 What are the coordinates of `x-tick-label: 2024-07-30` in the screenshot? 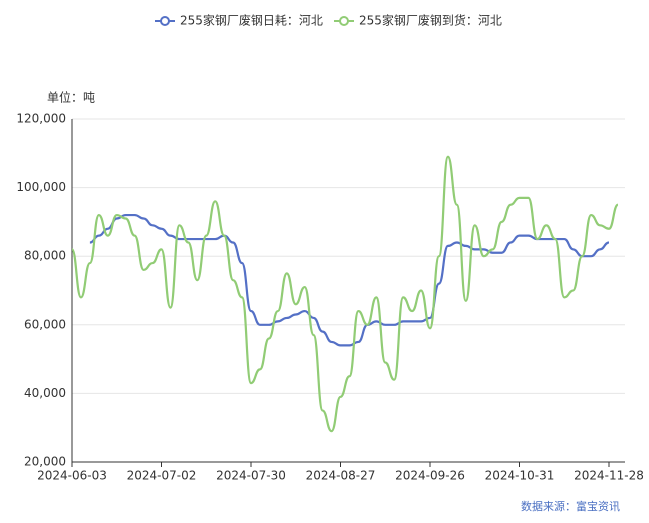 It's located at (251, 476).